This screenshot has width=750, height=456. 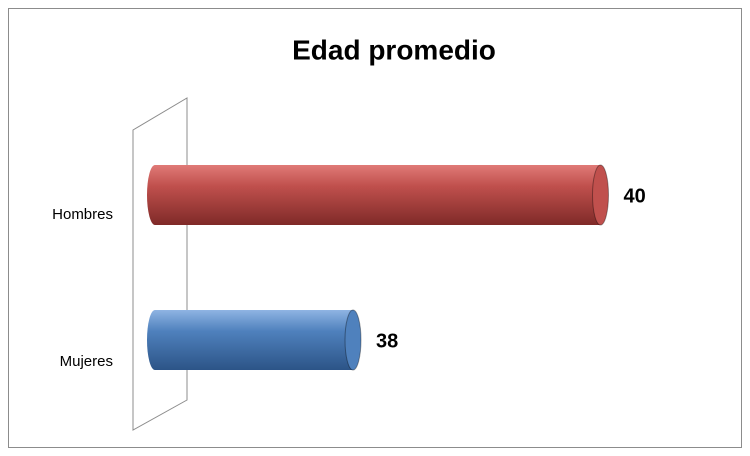 What do you see at coordinates (82, 214) in the screenshot?
I see `category-label: Hombres` at bounding box center [82, 214].